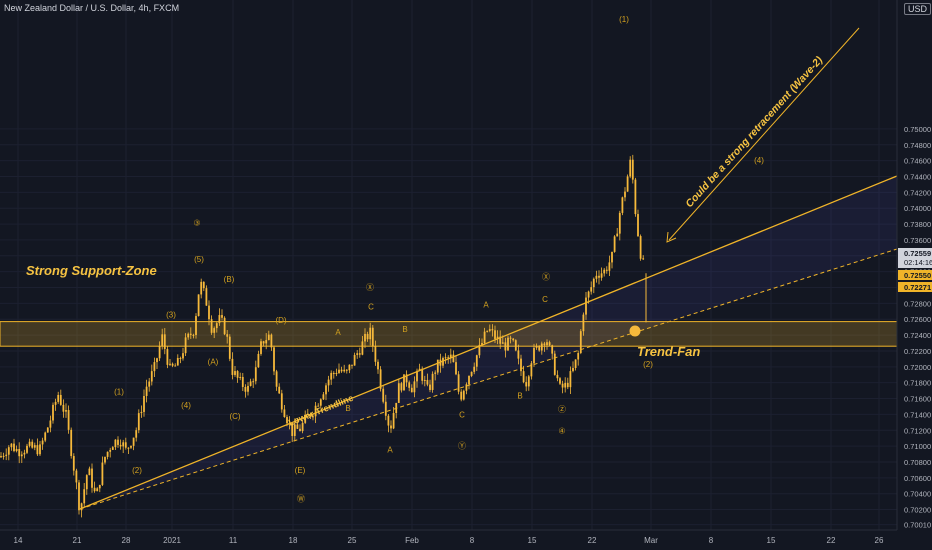 The image size is (932, 550). What do you see at coordinates (293, 540) in the screenshot?
I see `time-tick-label: 18` at bounding box center [293, 540].